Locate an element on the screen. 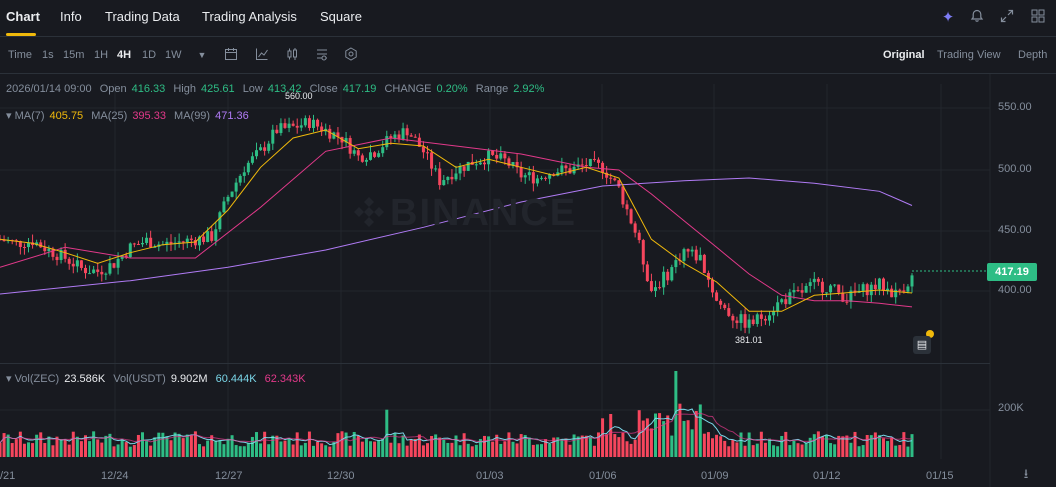 This screenshot has height=487, width=1056. tab-info: Info is located at coordinates (71, 16).